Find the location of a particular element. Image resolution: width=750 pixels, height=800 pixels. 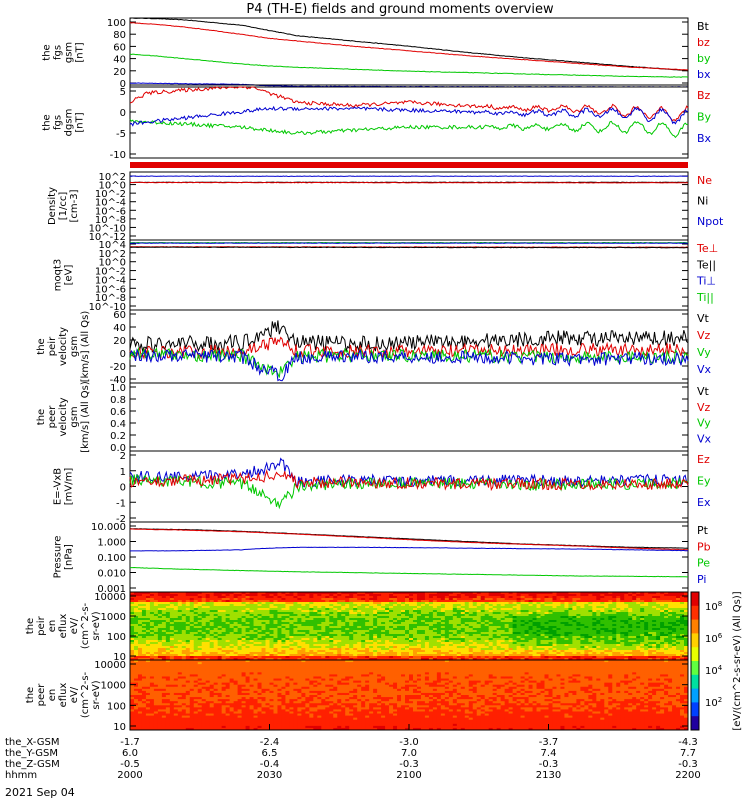

y-axis-label: fgs is located at coordinates (58, 52).